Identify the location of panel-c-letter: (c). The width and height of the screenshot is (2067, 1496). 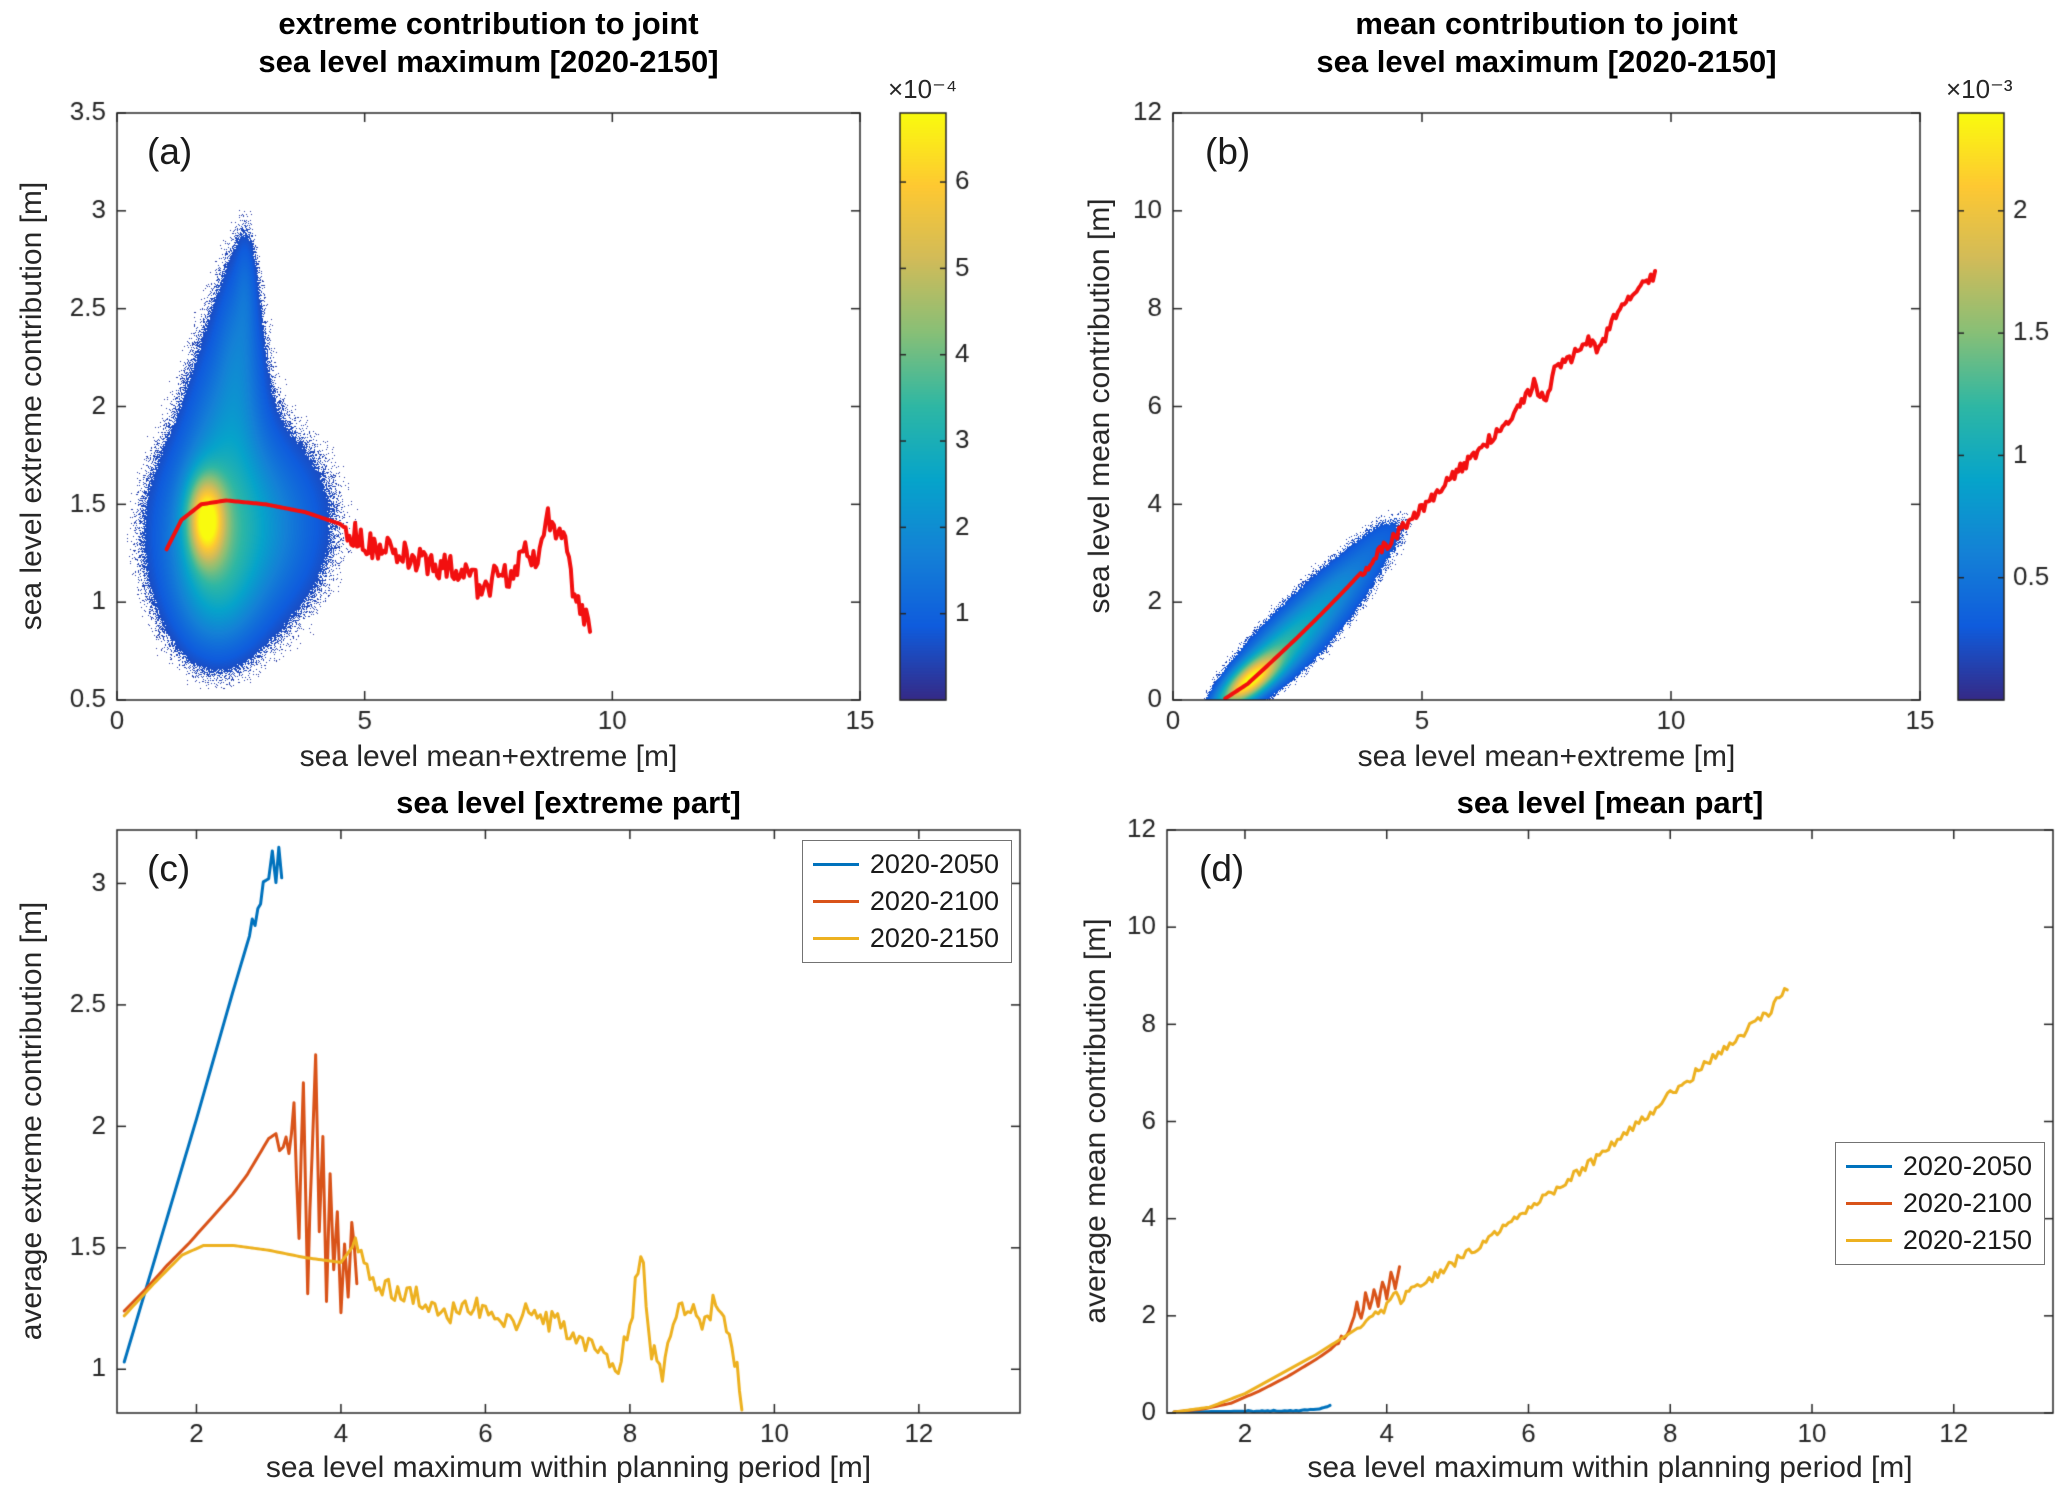
(169, 868).